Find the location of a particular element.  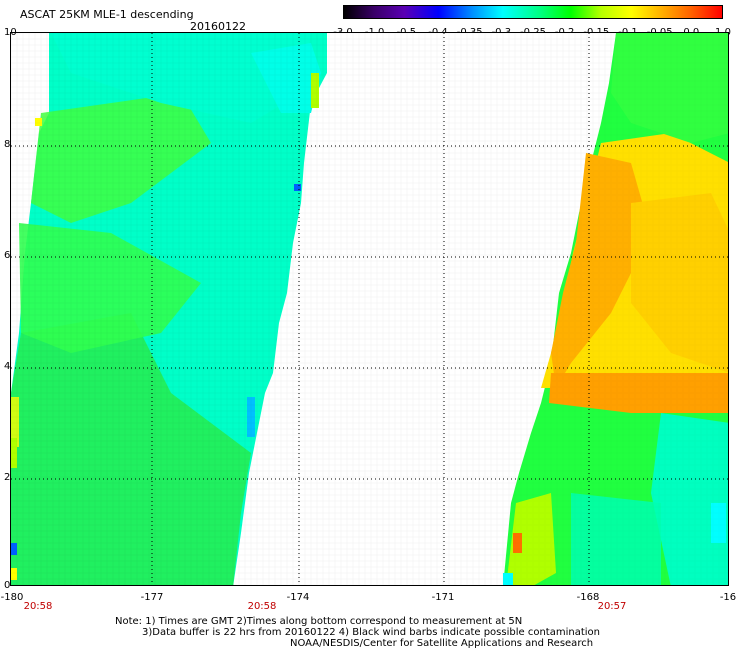

x-label-minus168: -168 is located at coordinates (588, 597).